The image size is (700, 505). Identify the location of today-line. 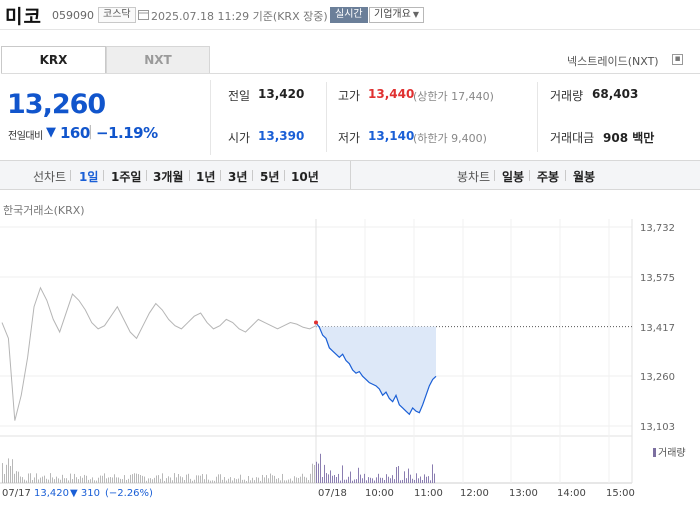
(376, 369).